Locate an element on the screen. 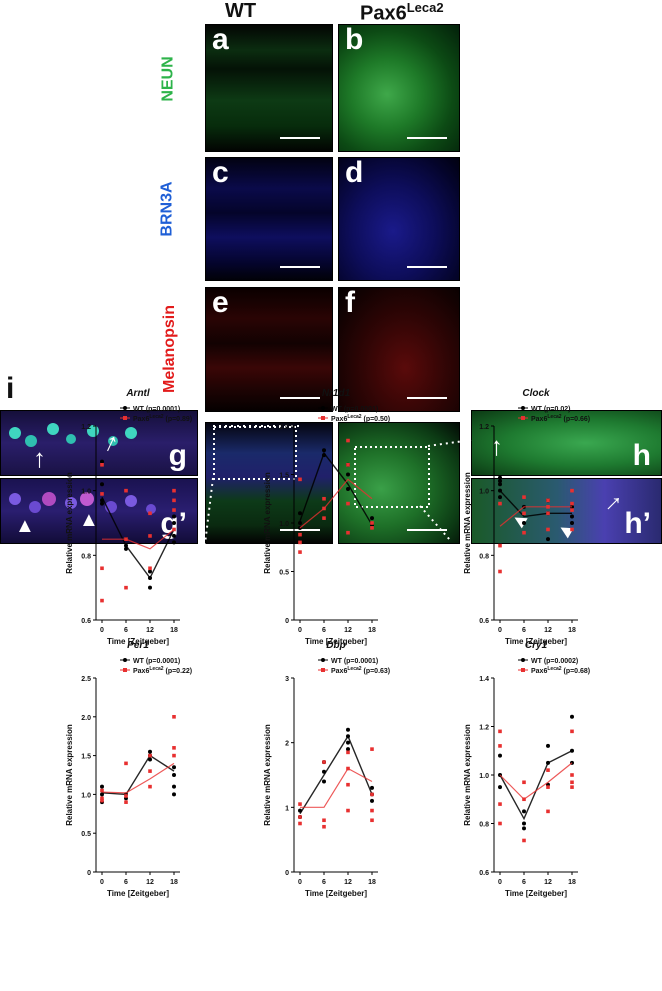  wt-header-text: WT is located at coordinates (241, 11).